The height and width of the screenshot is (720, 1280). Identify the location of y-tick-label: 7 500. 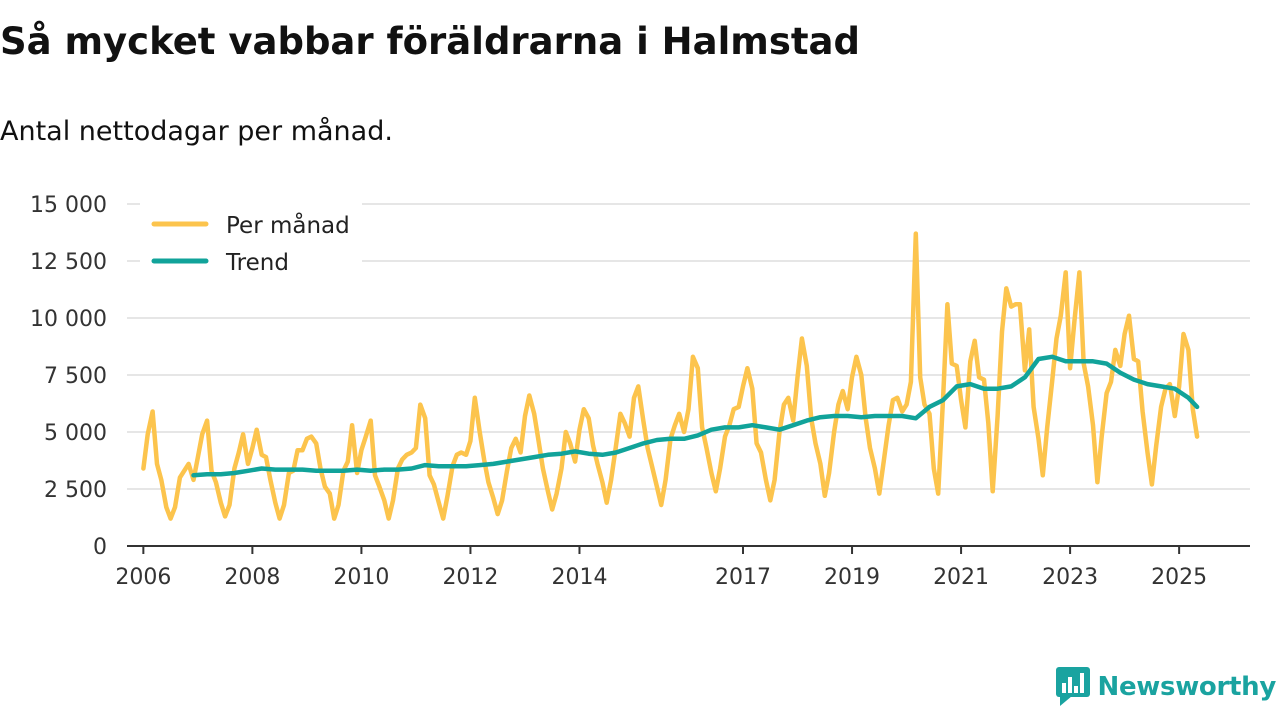
(75, 376).